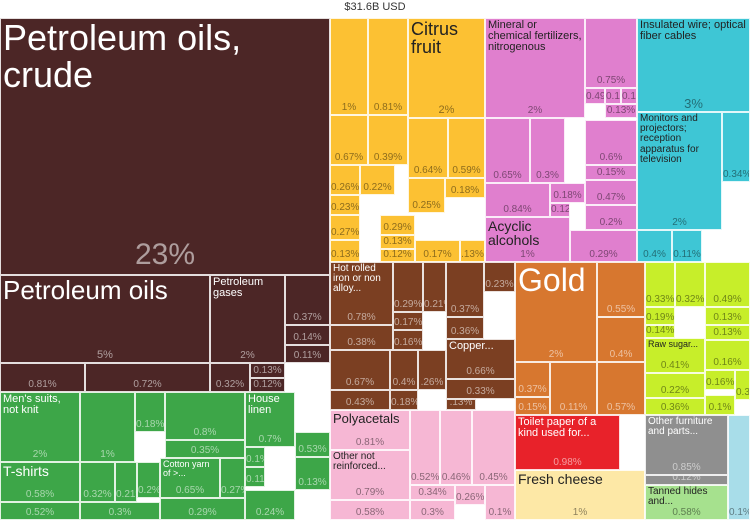  What do you see at coordinates (426, 195) in the screenshot?
I see `treemap-cell: 0.25%` at bounding box center [426, 195].